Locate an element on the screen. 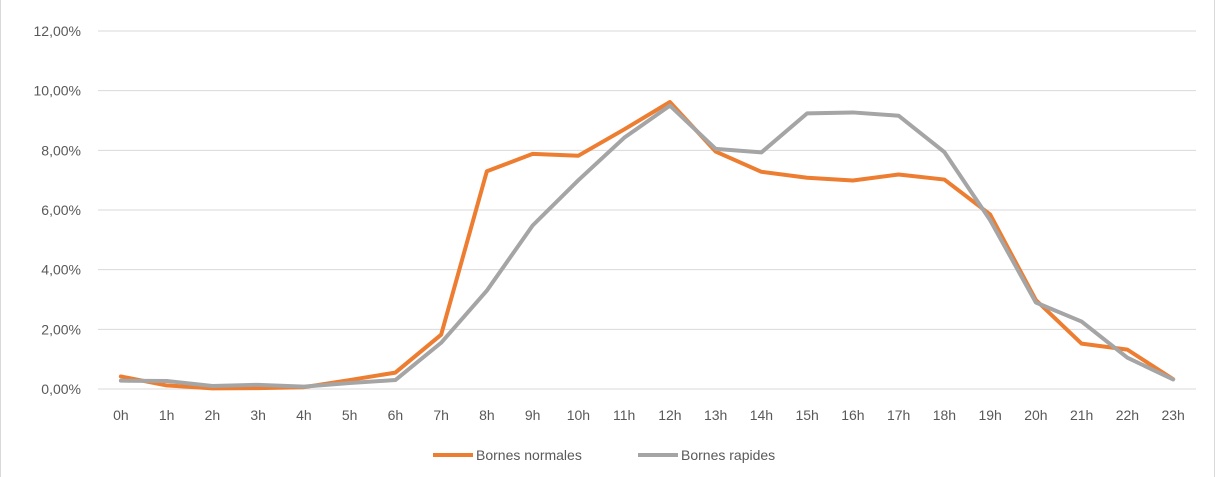  x-tick-label: 6h is located at coordinates (396, 415).